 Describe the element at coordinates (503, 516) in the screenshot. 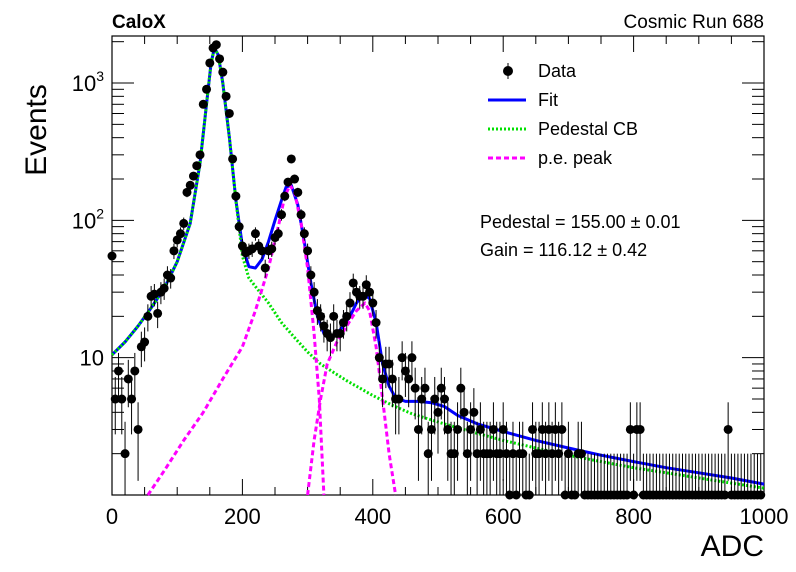

I see `x-tick-label: 600` at that location.